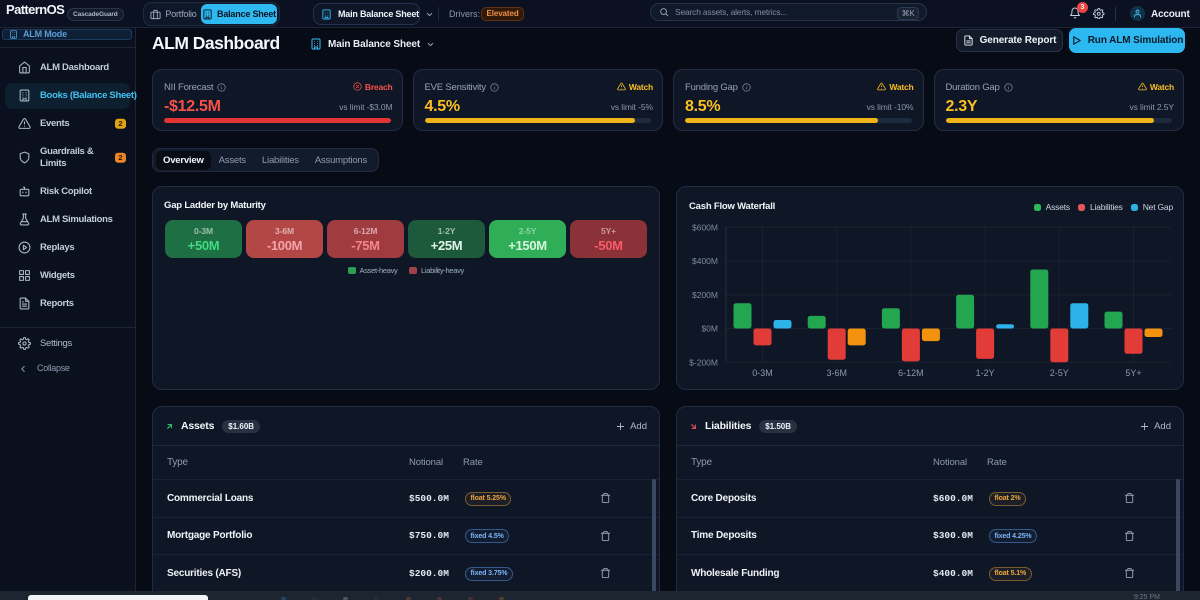  Describe the element at coordinates (762, 373) in the screenshot. I see `svg-text: 0-3M` at that location.